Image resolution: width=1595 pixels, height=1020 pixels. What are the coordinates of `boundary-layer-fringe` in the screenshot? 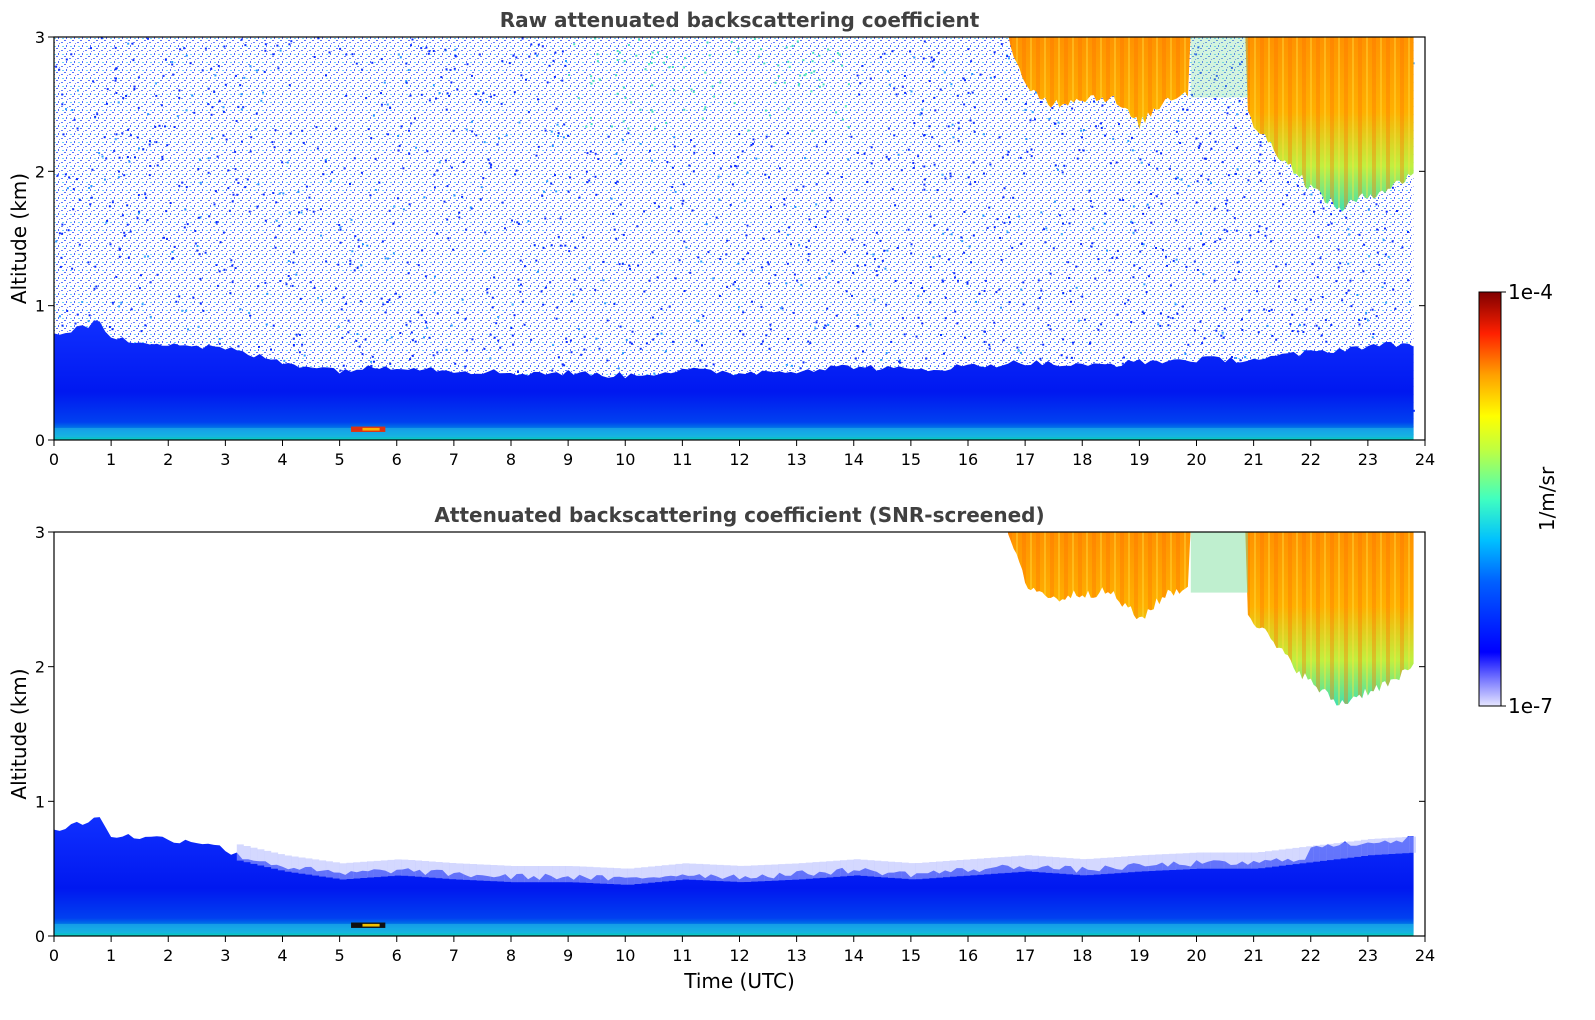 It's located at (826, 860).